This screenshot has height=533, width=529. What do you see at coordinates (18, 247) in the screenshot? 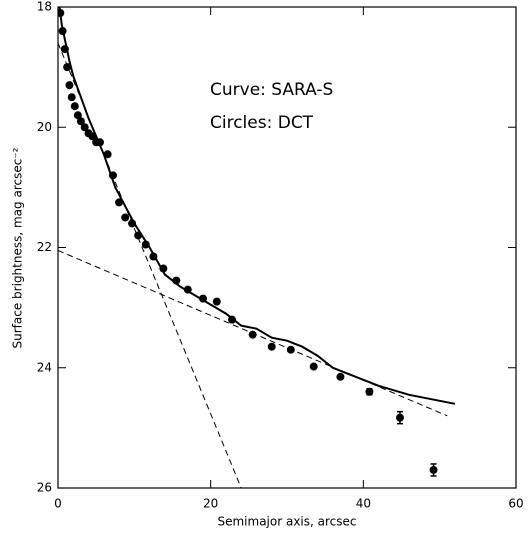
I see `y-axis-label: Surface brightness, mag arcsec⁻²` at bounding box center [18, 247].